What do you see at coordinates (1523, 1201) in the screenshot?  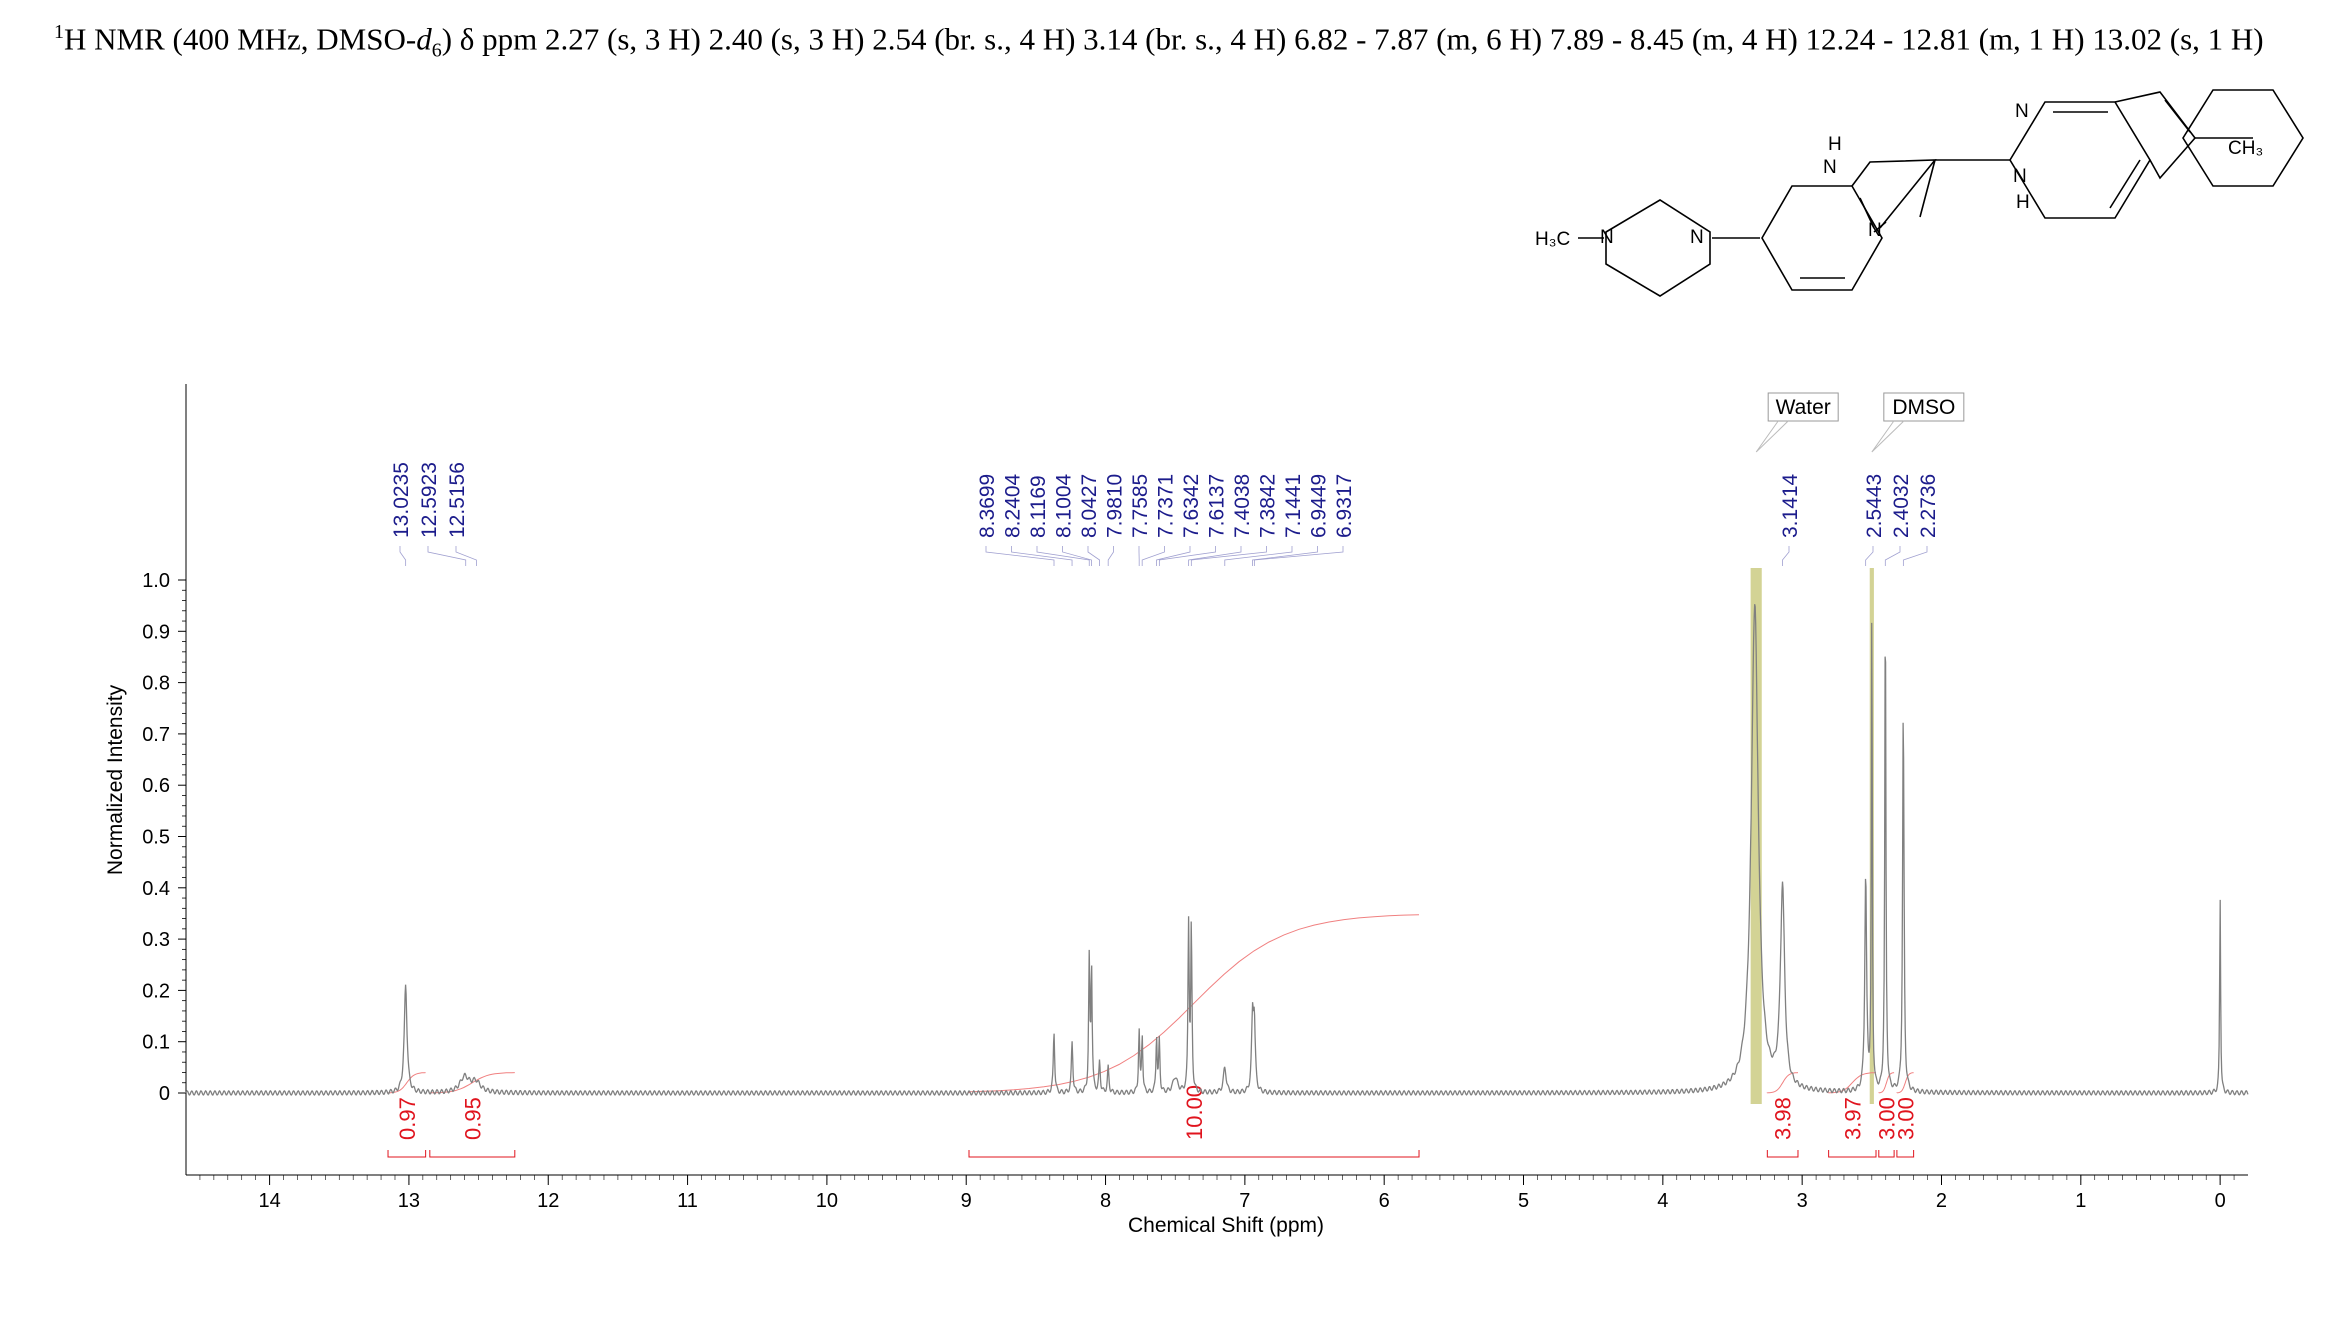 I see `x-tick-label: 5` at bounding box center [1523, 1201].